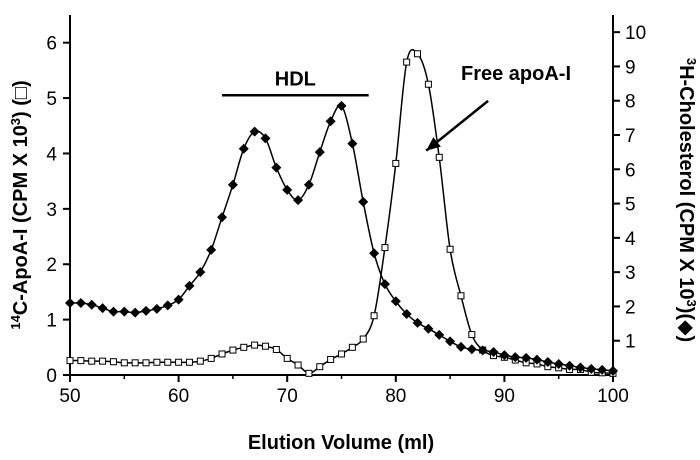 The image size is (700, 460). Describe the element at coordinates (630, 342) in the screenshot. I see `y-right-tick-label-1: 1` at that location.